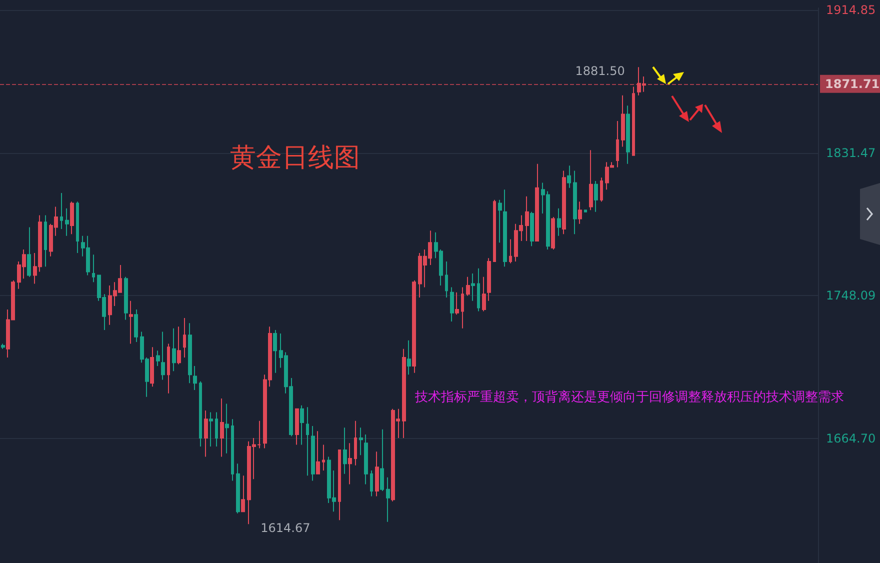  Describe the element at coordinates (295, 158) in the screenshot. I see `text: 黄金日线图` at that location.